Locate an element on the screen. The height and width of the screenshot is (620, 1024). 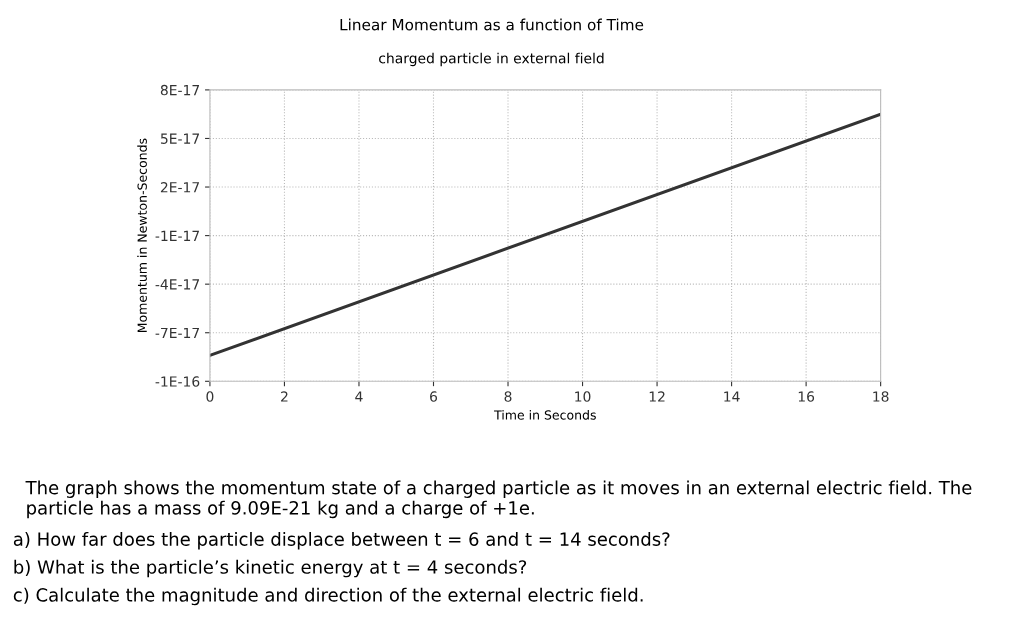
x-axis-title: Time in Seconds is located at coordinates (545, 415).